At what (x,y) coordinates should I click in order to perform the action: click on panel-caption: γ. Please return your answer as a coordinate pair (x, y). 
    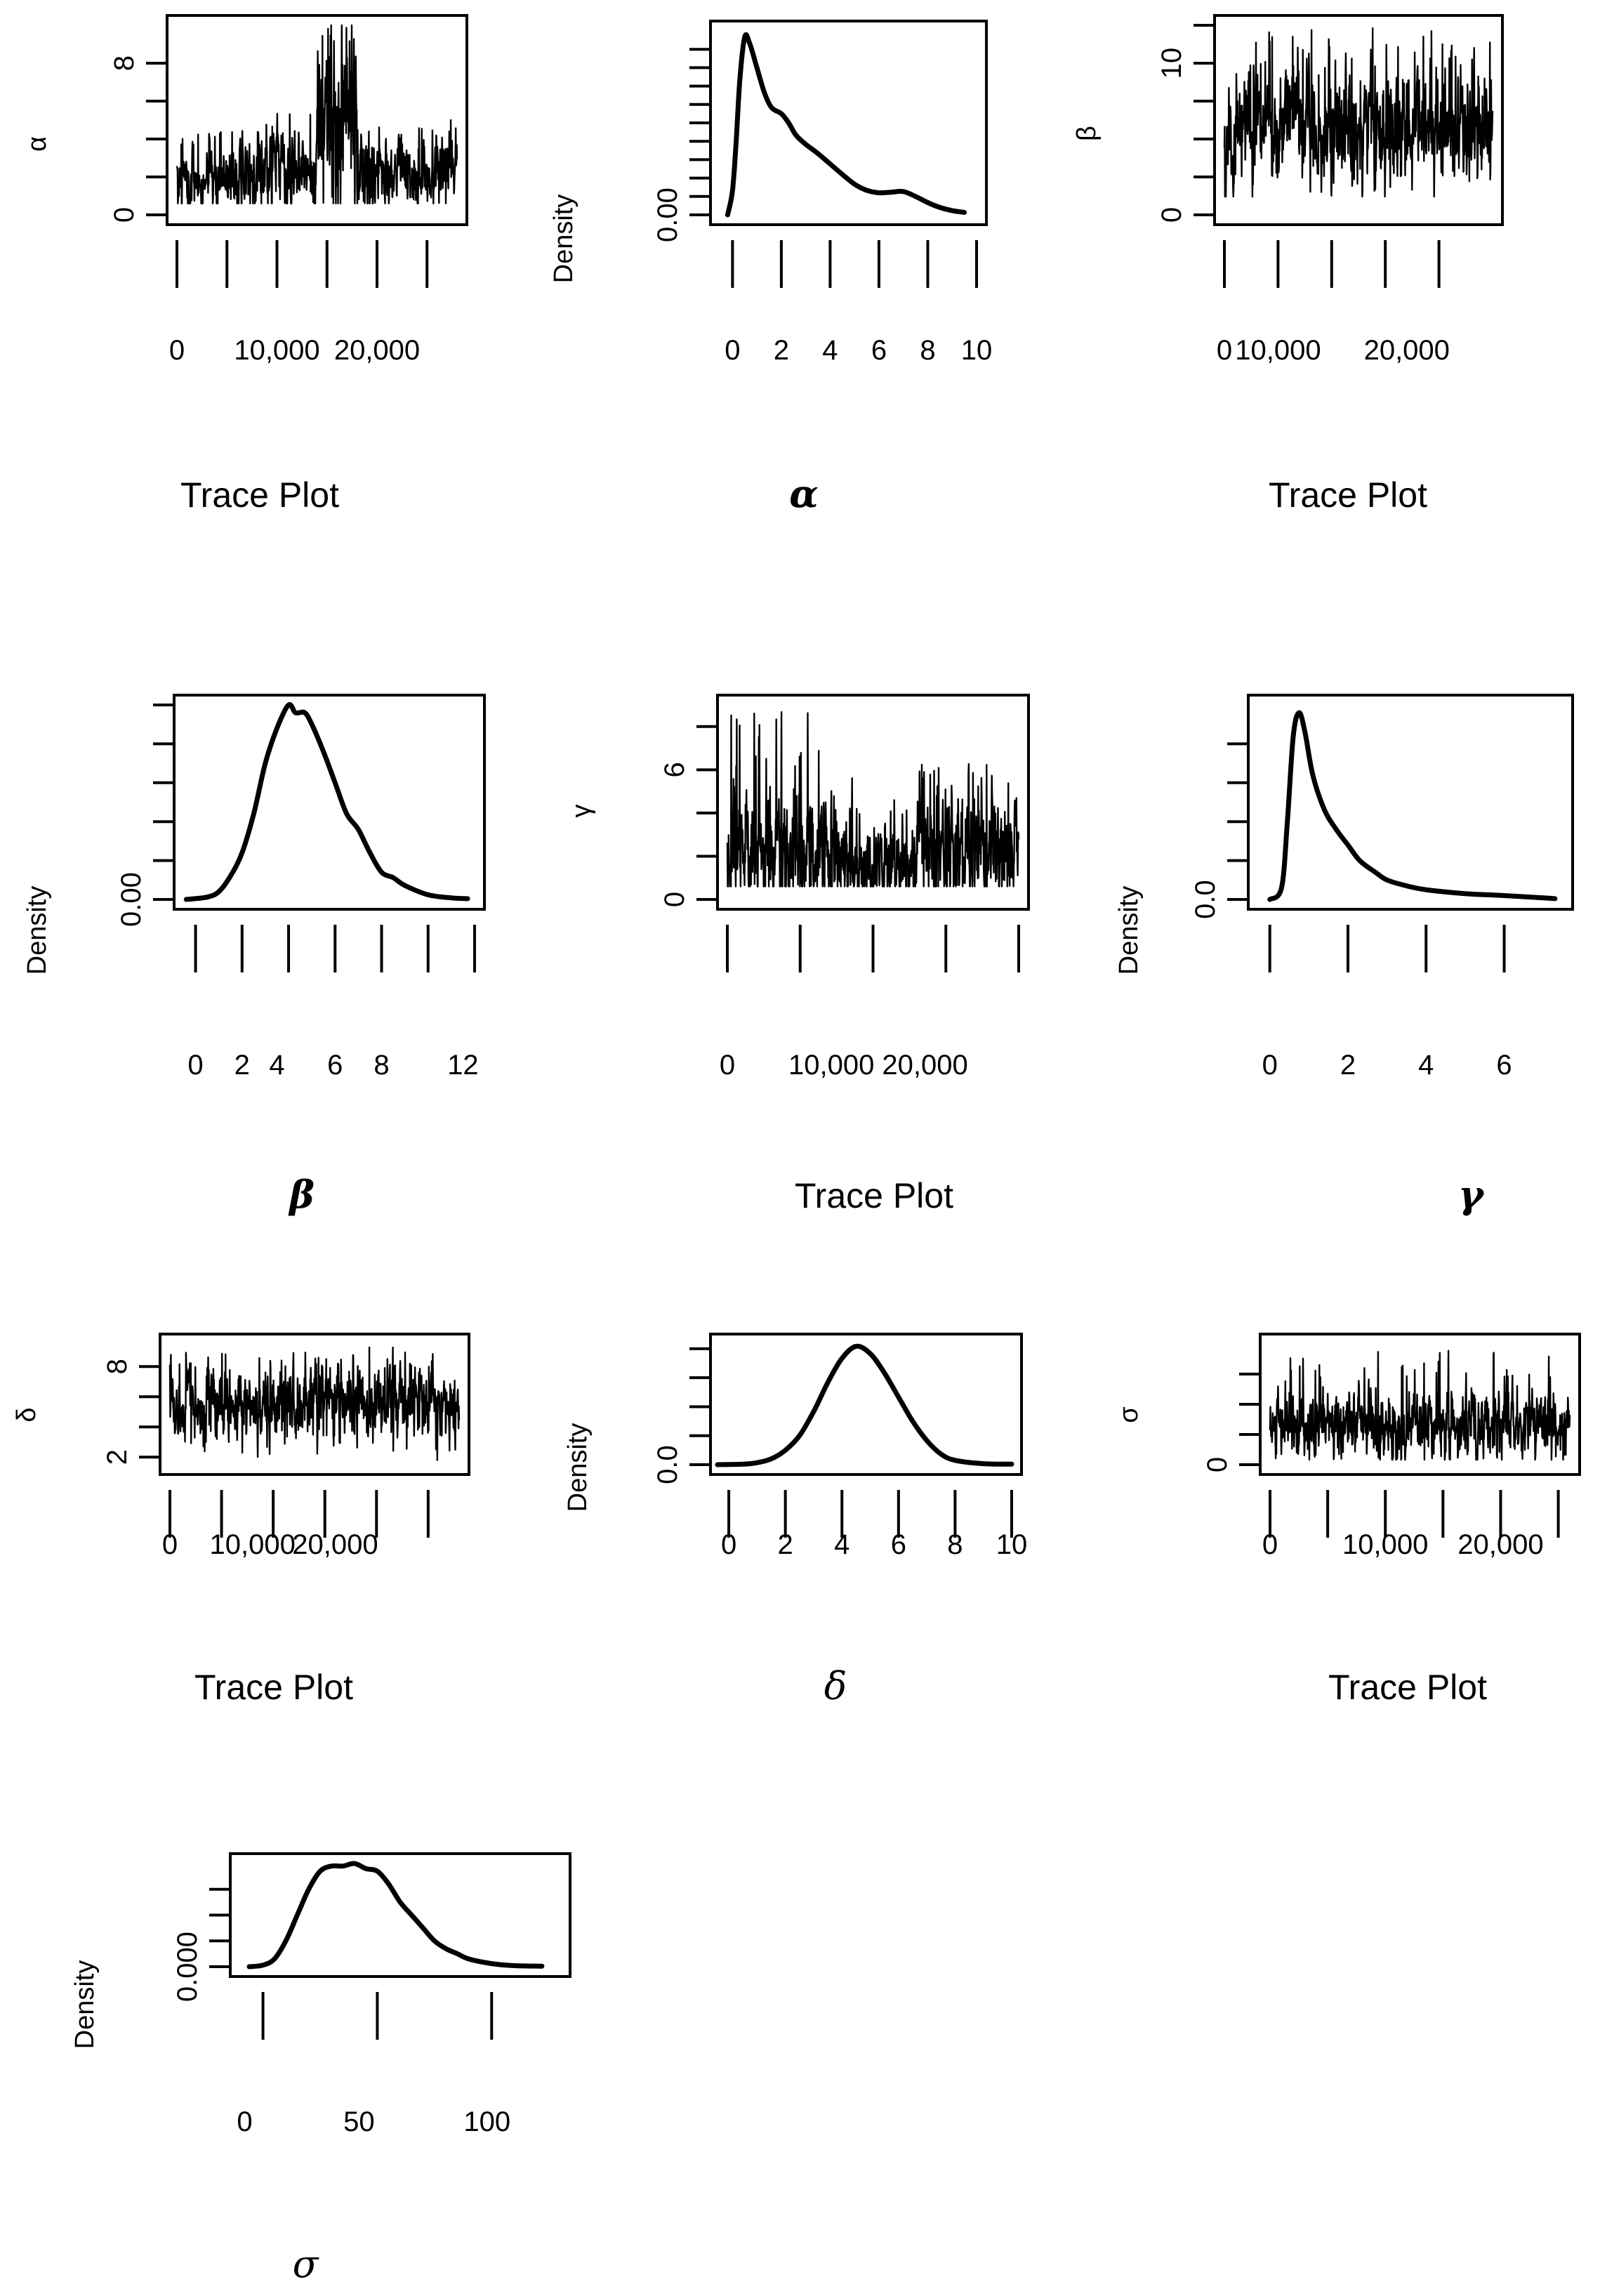
    Looking at the image, I should click on (1471, 1194).